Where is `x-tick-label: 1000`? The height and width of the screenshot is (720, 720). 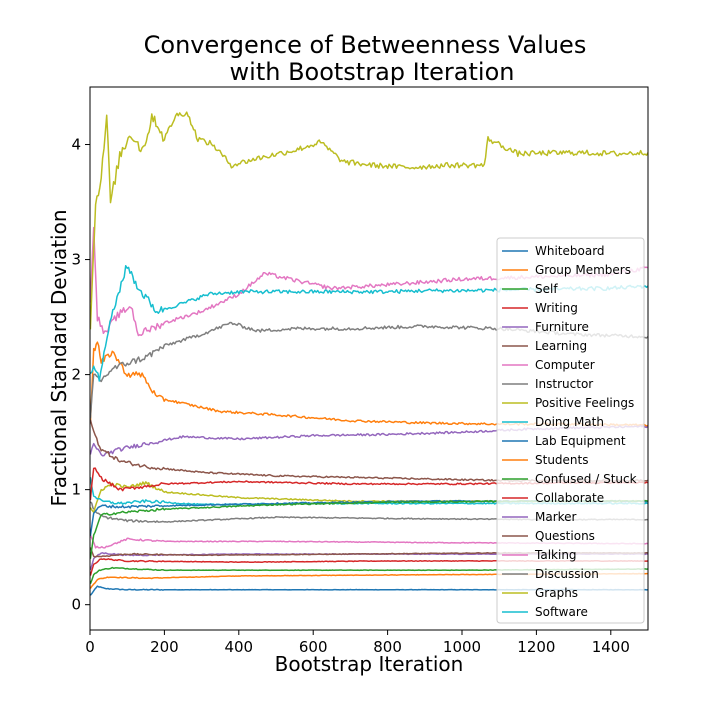 x-tick-label: 1000 is located at coordinates (462, 647).